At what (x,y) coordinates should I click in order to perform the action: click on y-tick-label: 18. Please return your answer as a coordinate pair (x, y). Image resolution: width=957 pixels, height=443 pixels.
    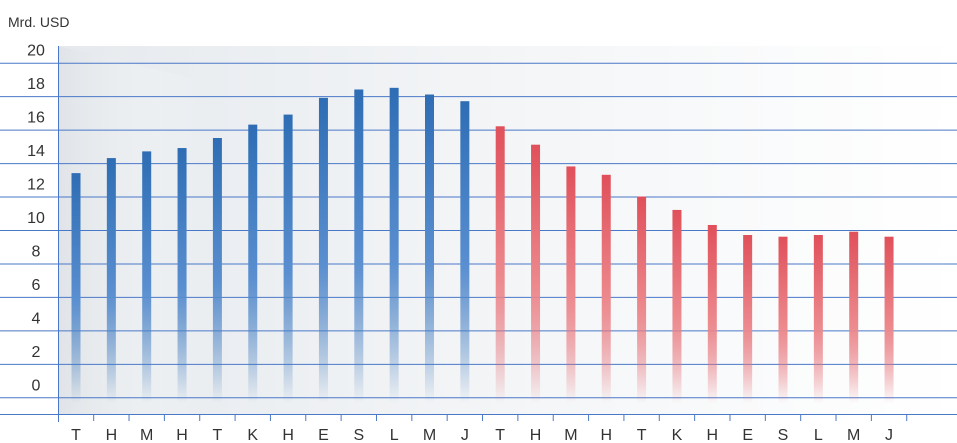
    Looking at the image, I should click on (36, 84).